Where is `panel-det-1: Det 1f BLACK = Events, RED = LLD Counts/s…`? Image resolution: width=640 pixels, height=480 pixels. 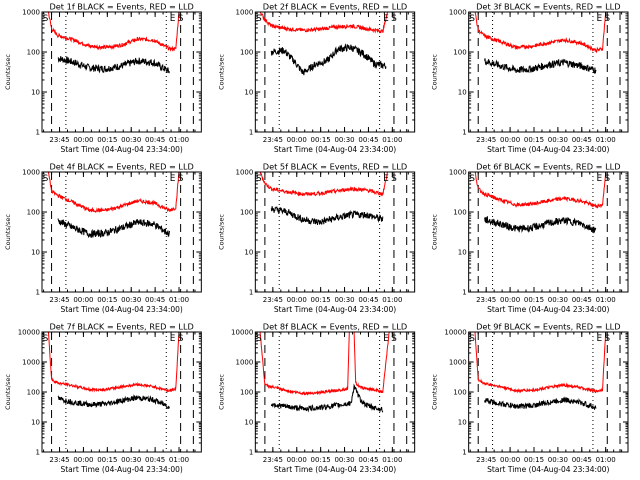
panel-det-1: Det 1f BLACK = Events, RED = LLD Counts/s… is located at coordinates (103, 78).